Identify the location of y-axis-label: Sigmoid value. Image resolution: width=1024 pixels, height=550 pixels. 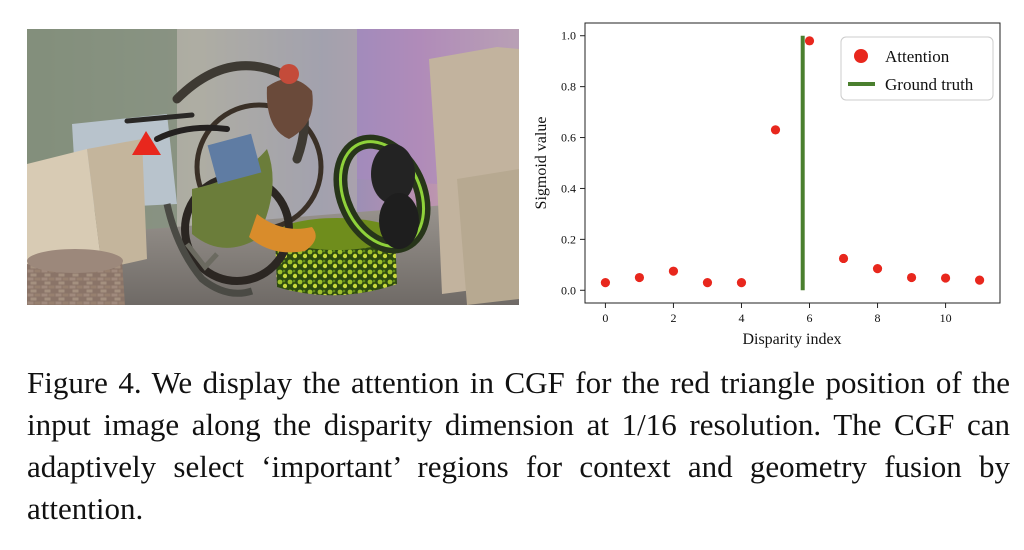
(541, 163).